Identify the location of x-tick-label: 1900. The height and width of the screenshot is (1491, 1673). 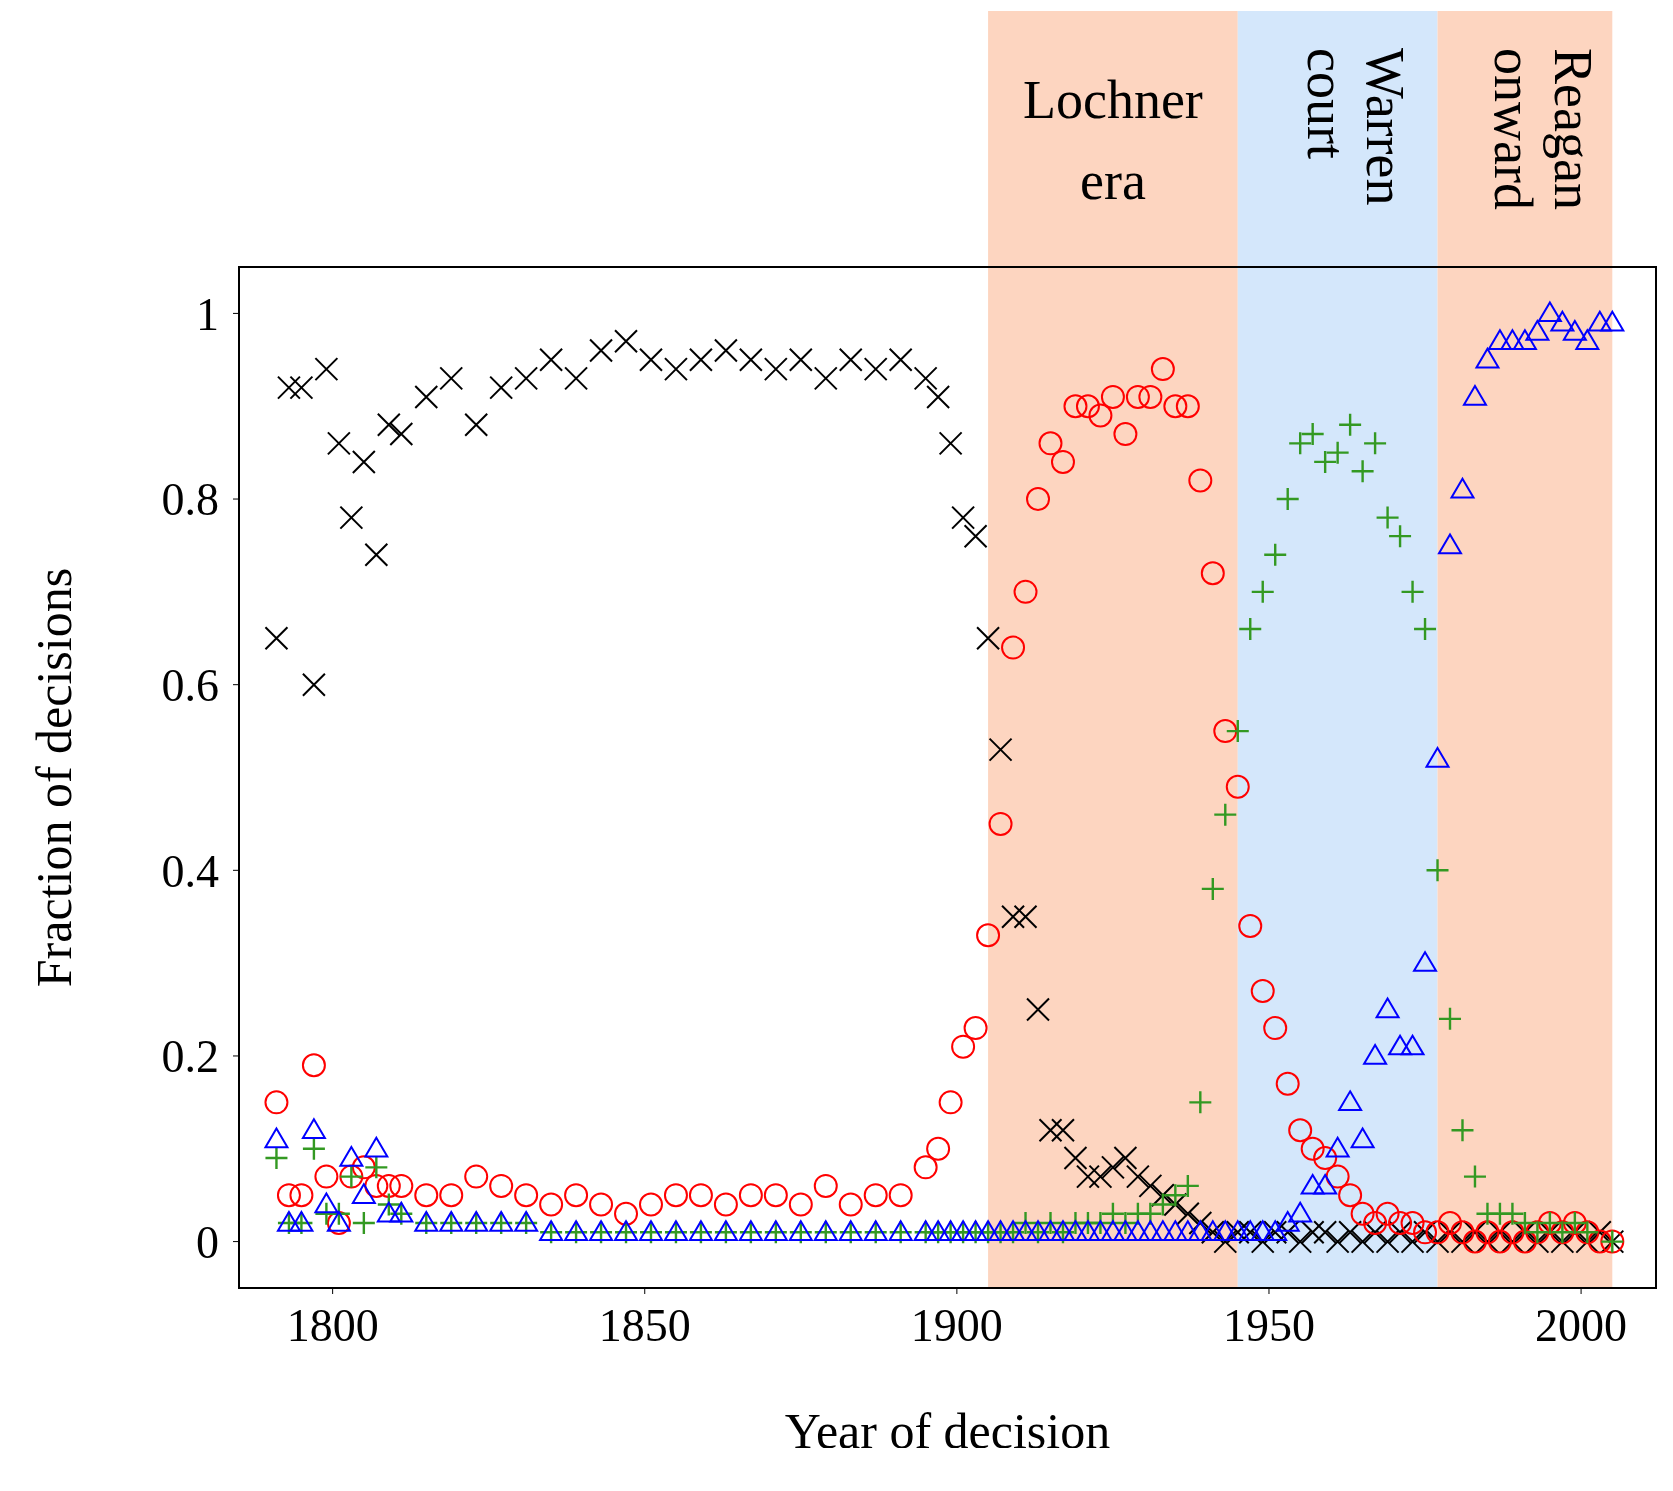
(956, 1325).